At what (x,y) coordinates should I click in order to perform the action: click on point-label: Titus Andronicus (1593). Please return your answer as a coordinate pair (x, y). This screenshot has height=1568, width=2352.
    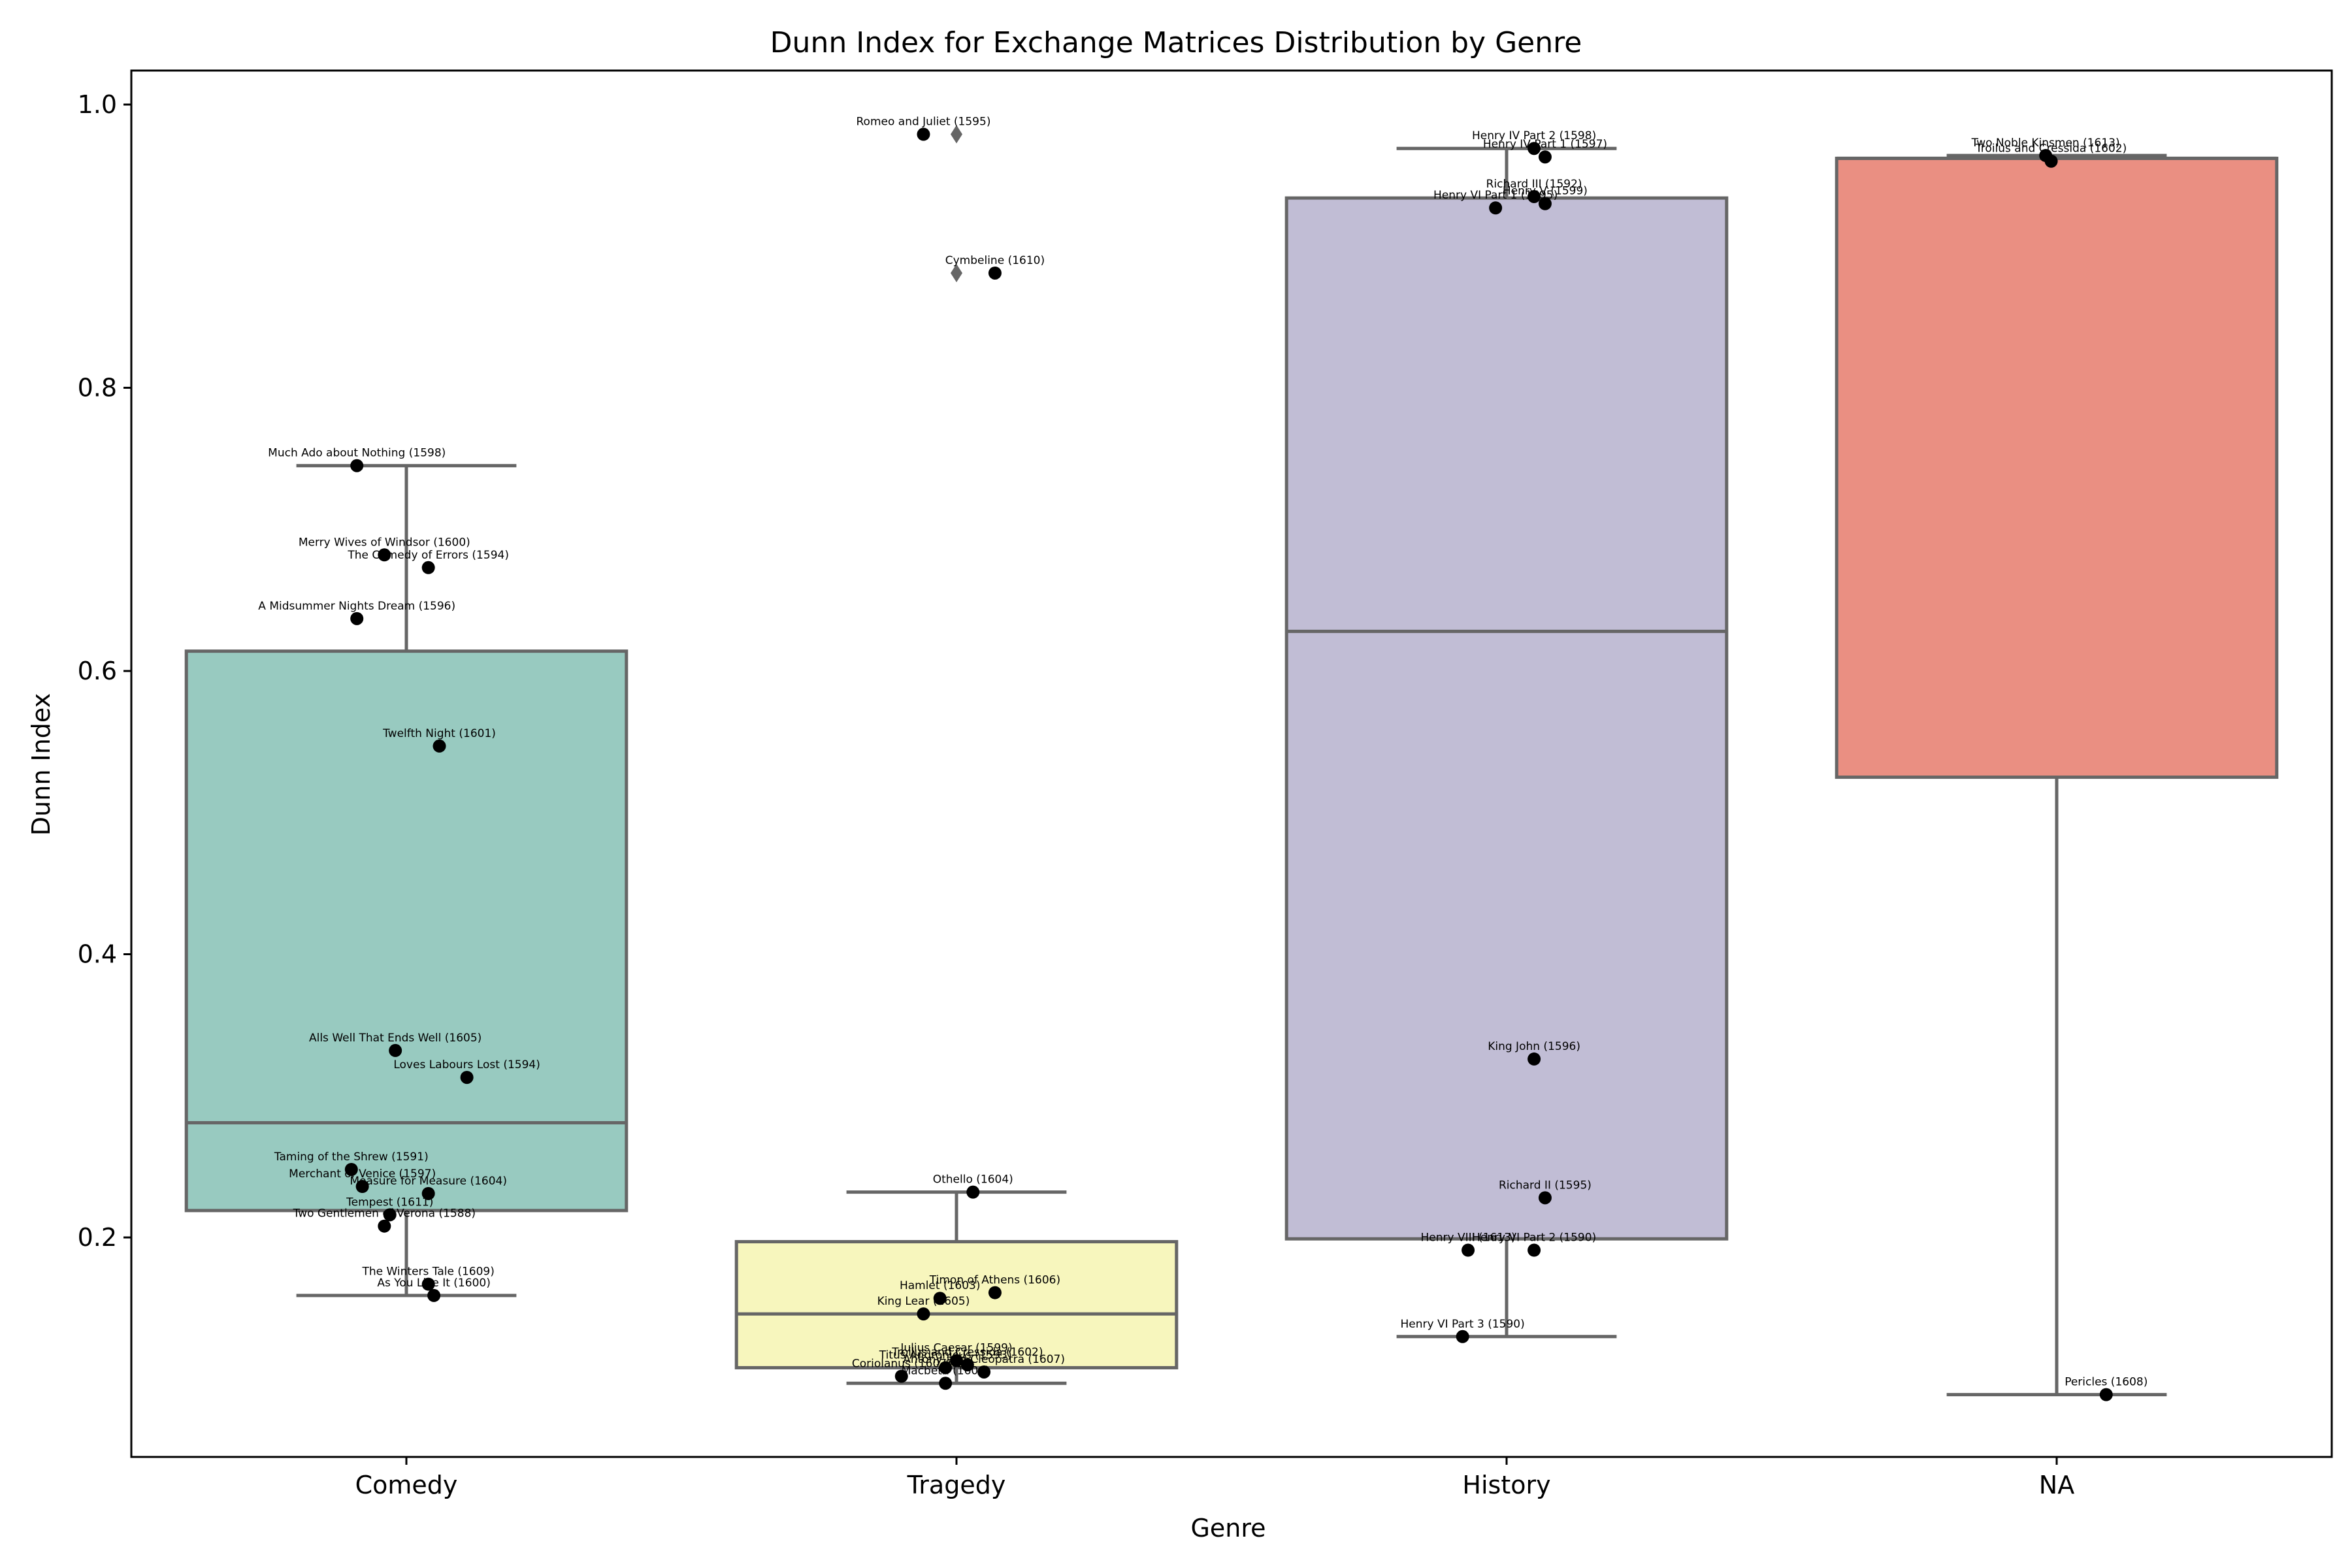
    Looking at the image, I should click on (945, 1355).